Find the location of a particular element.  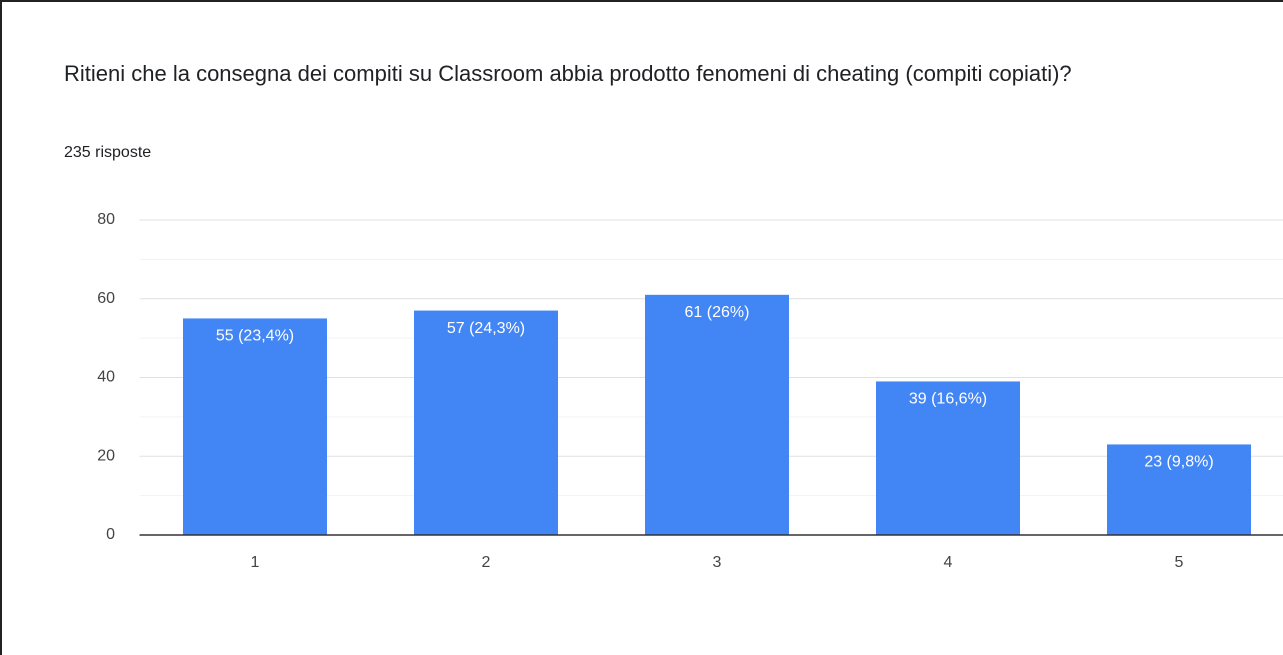

x-tick-label: 3 is located at coordinates (717, 562).